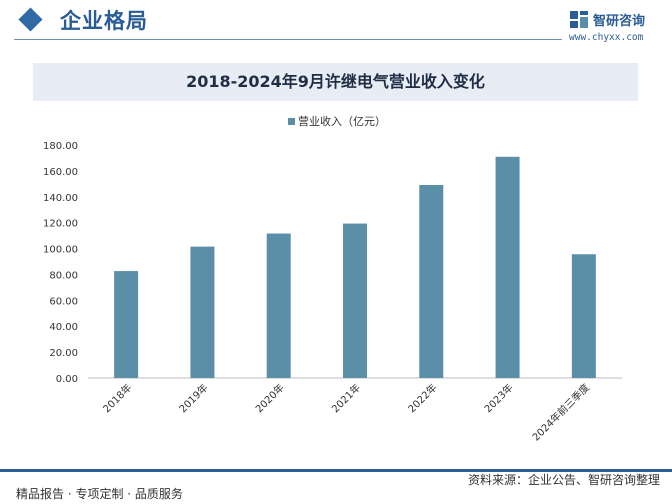 The image size is (672, 504). What do you see at coordinates (563, 480) in the screenshot?
I see `footer-source: 资料来源：企业公告、智研咨询整理` at bounding box center [563, 480].